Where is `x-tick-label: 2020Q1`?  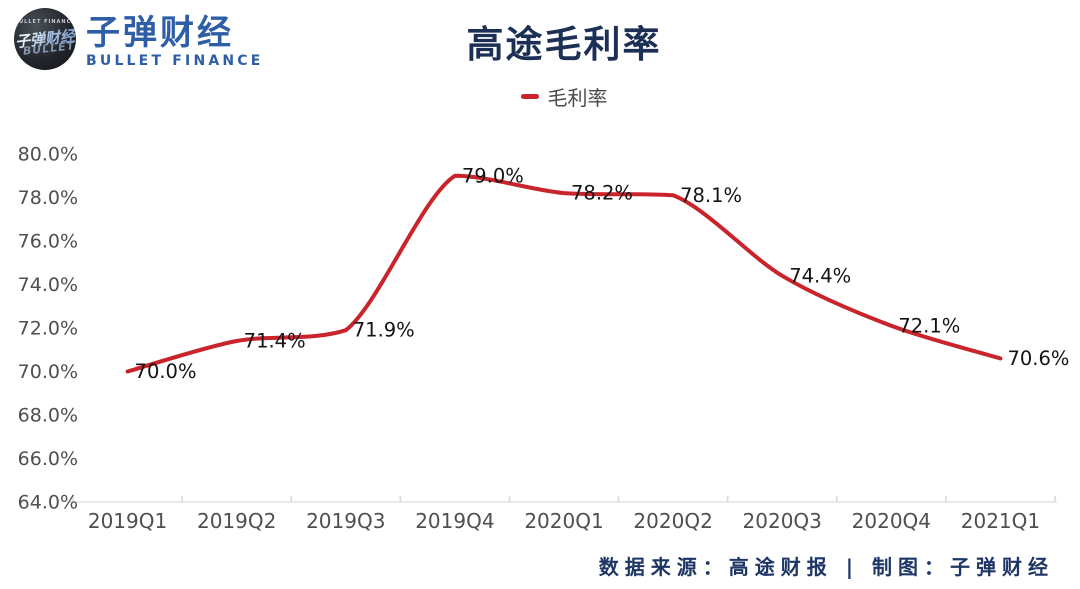 x-tick-label: 2020Q1 is located at coordinates (563, 521).